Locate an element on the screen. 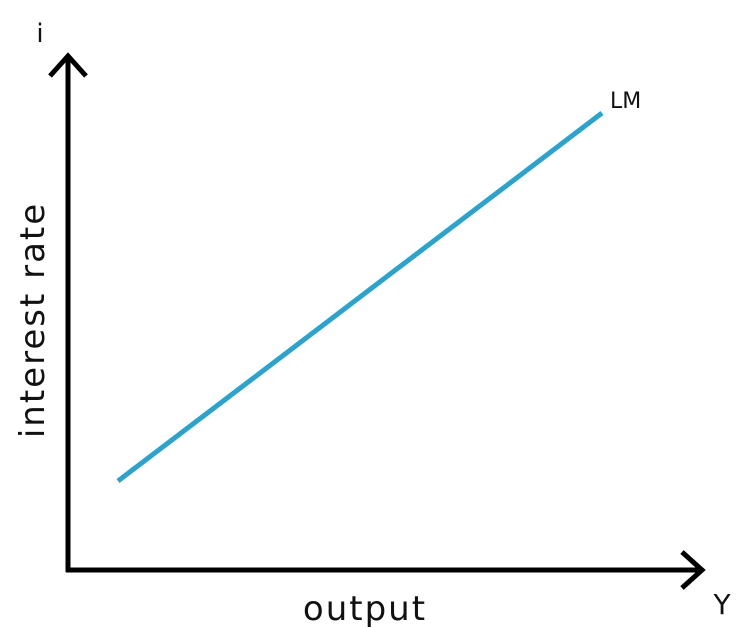  y-axis-arrow is located at coordinates (68, 65).